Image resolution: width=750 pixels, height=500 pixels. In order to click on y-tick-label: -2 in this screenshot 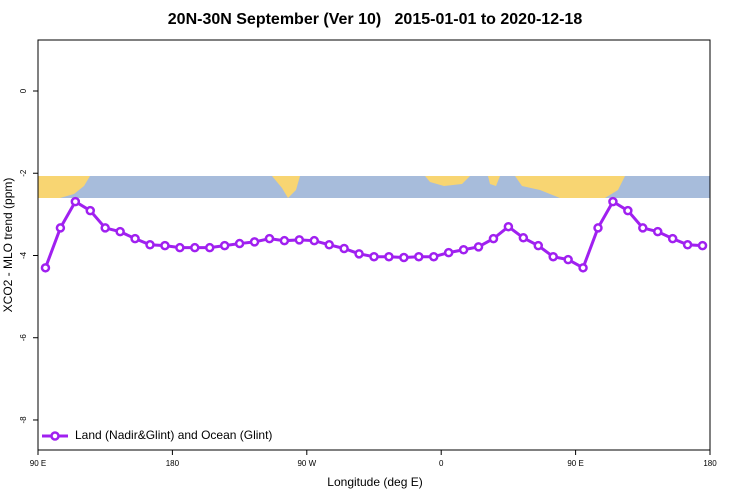, I will do `click(23, 173)`.